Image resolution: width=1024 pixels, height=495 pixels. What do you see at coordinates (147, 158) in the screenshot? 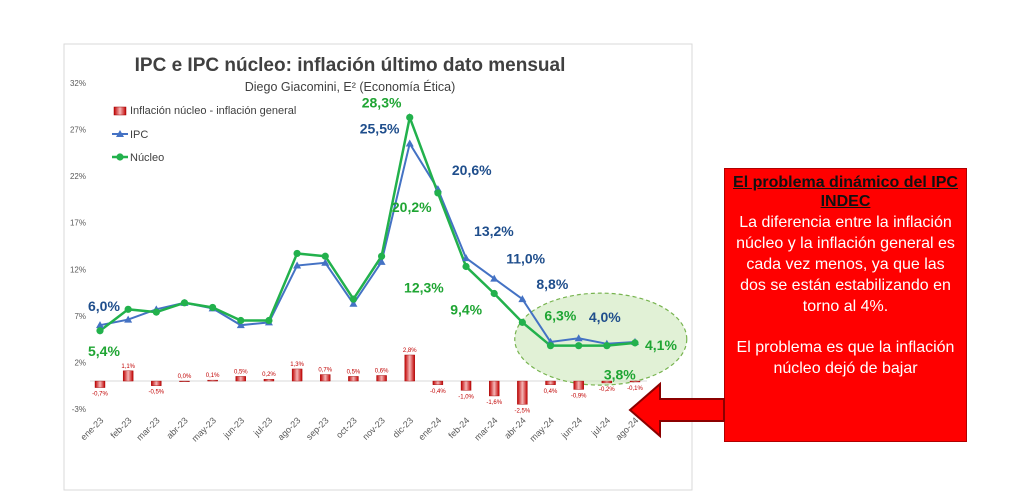
I see `legend-label-nucleo: Núcleo` at bounding box center [147, 158].